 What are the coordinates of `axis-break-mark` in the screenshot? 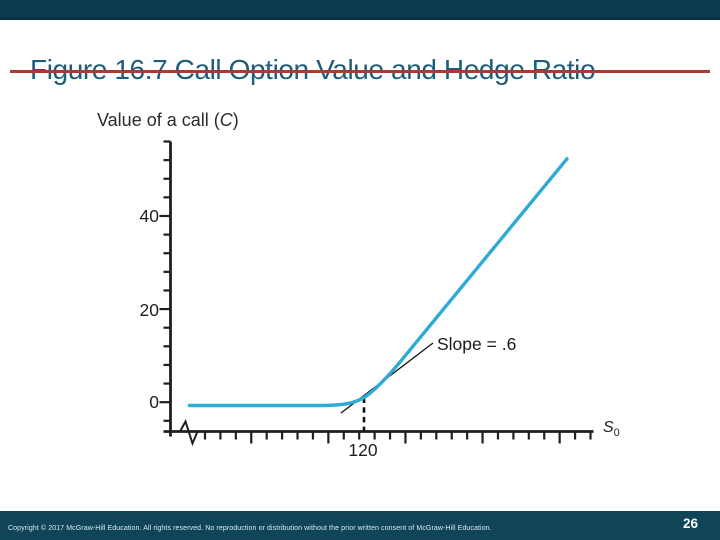 It's located at (189, 432).